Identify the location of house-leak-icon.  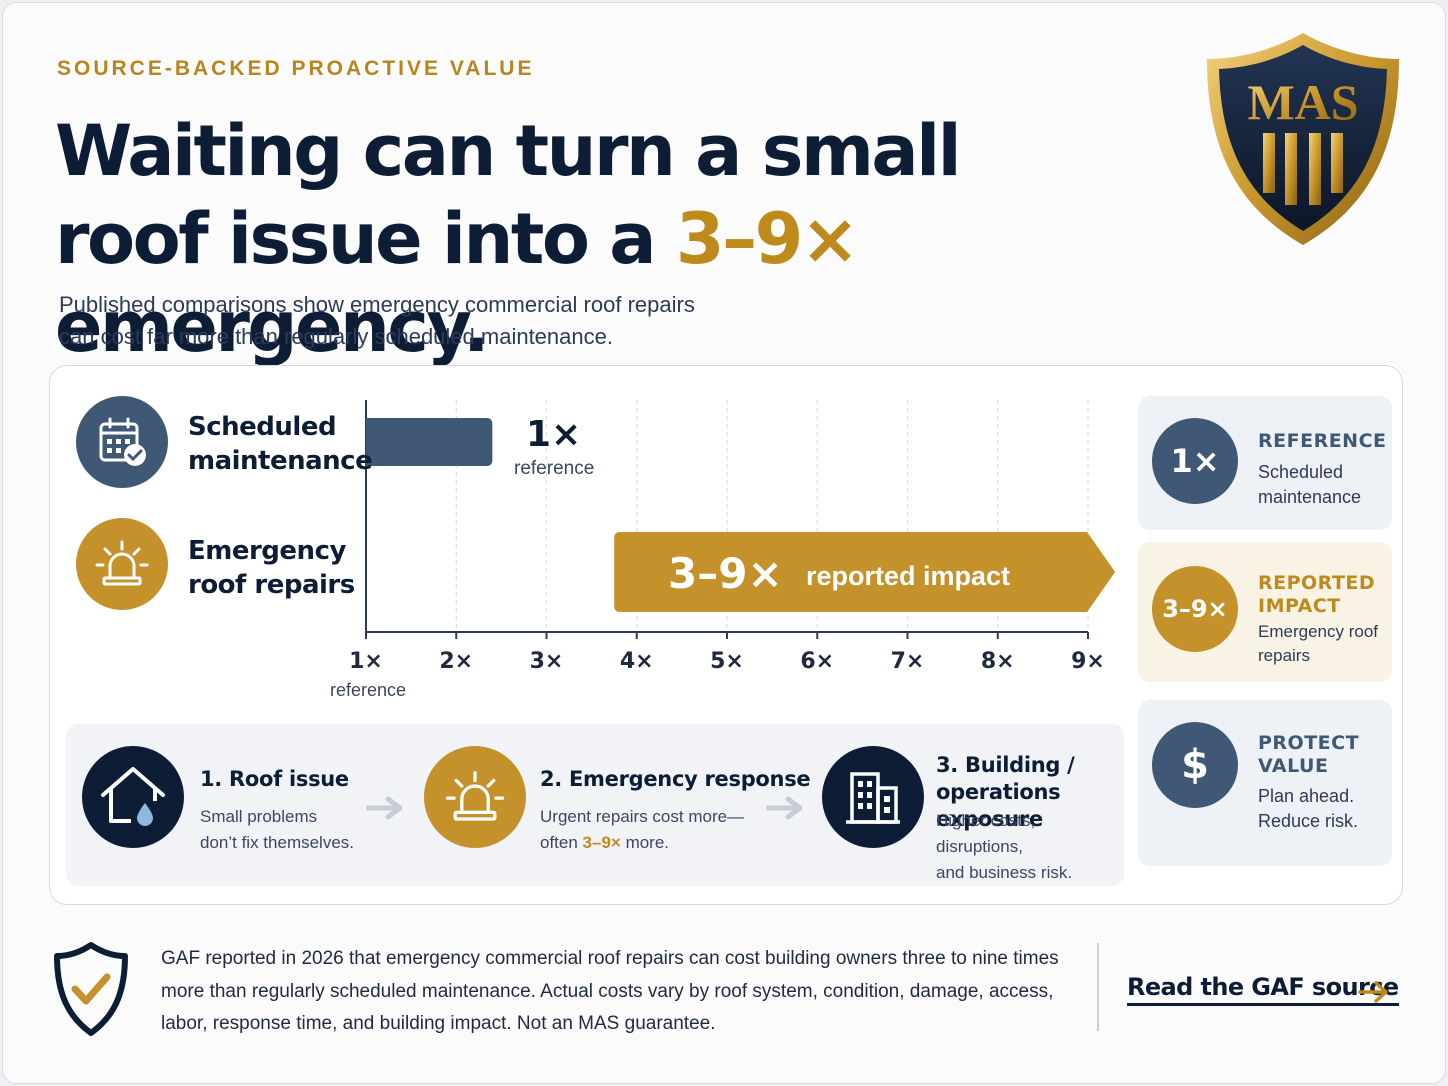
(133, 796).